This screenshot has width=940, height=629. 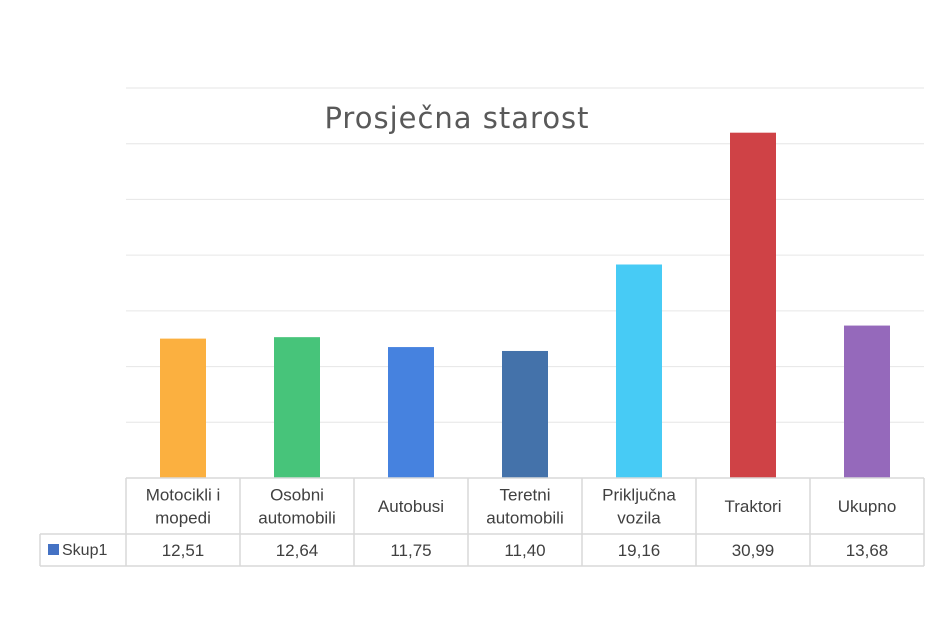 I want to click on category-label: Teretni, so click(x=524, y=495).